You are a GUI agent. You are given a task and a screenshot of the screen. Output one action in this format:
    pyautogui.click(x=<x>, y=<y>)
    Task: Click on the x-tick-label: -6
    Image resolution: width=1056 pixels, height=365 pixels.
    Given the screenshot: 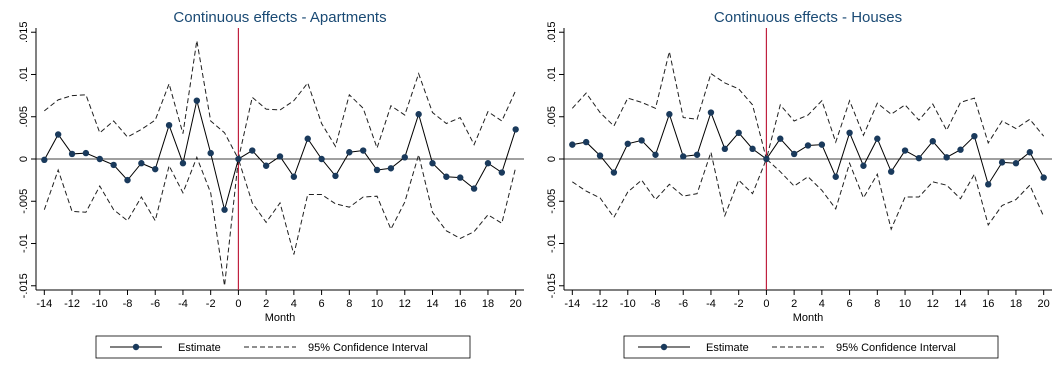 What is the action you would take?
    pyautogui.click(x=683, y=304)
    